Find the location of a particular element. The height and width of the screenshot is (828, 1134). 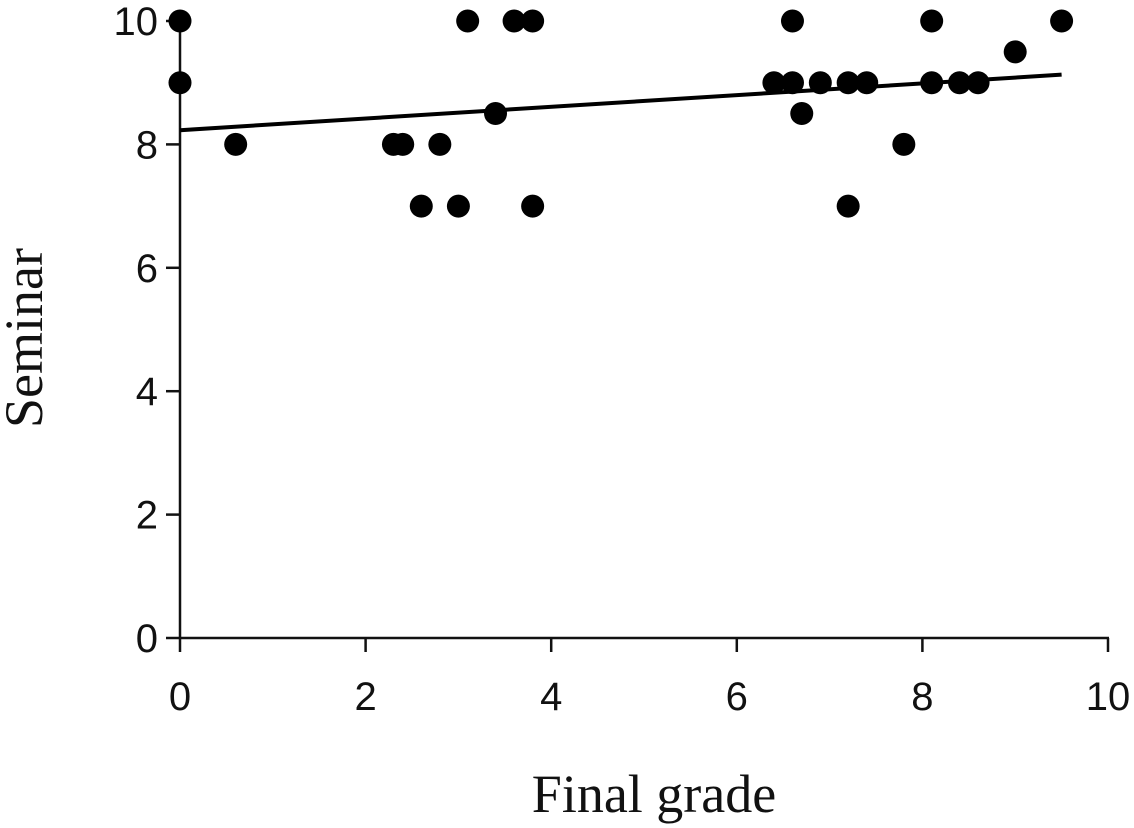

x-axis-ticks: 0 2 4 6 8 10 is located at coordinates (649, 678).